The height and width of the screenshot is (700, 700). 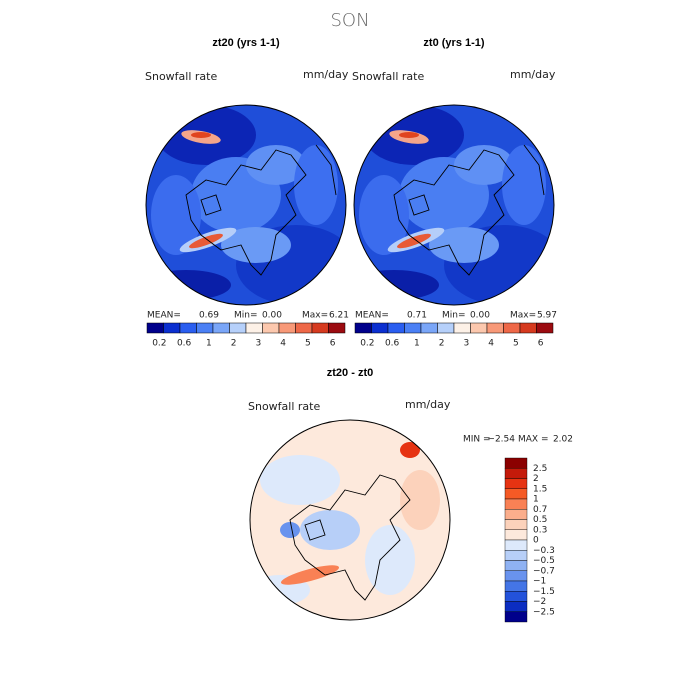 I want to click on stat-text: MIN =, so click(x=477, y=440).